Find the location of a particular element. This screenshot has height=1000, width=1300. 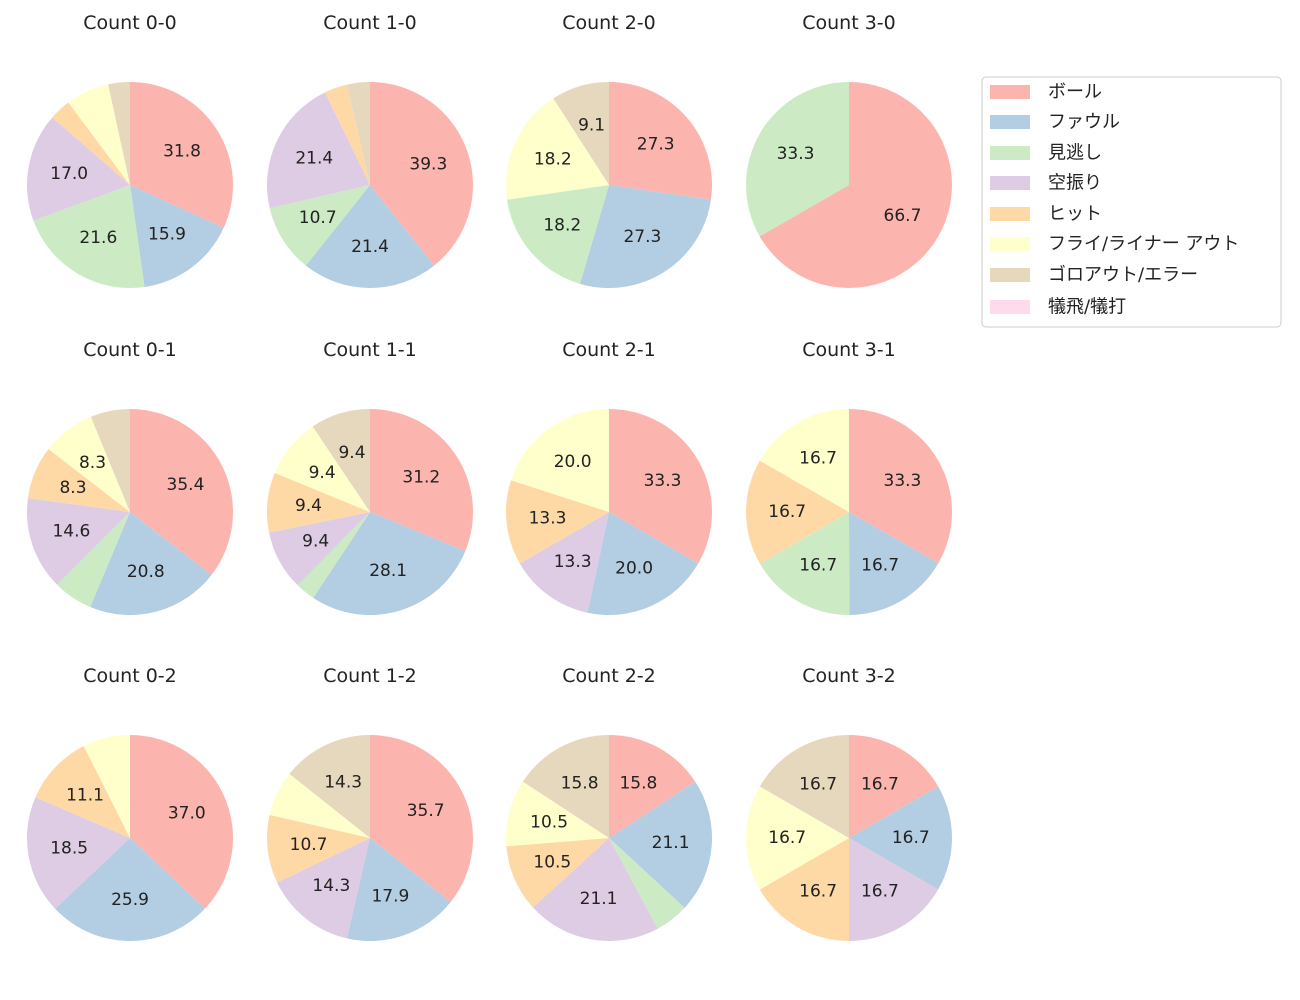

pie-title: Count 0-1 is located at coordinates (130, 350).